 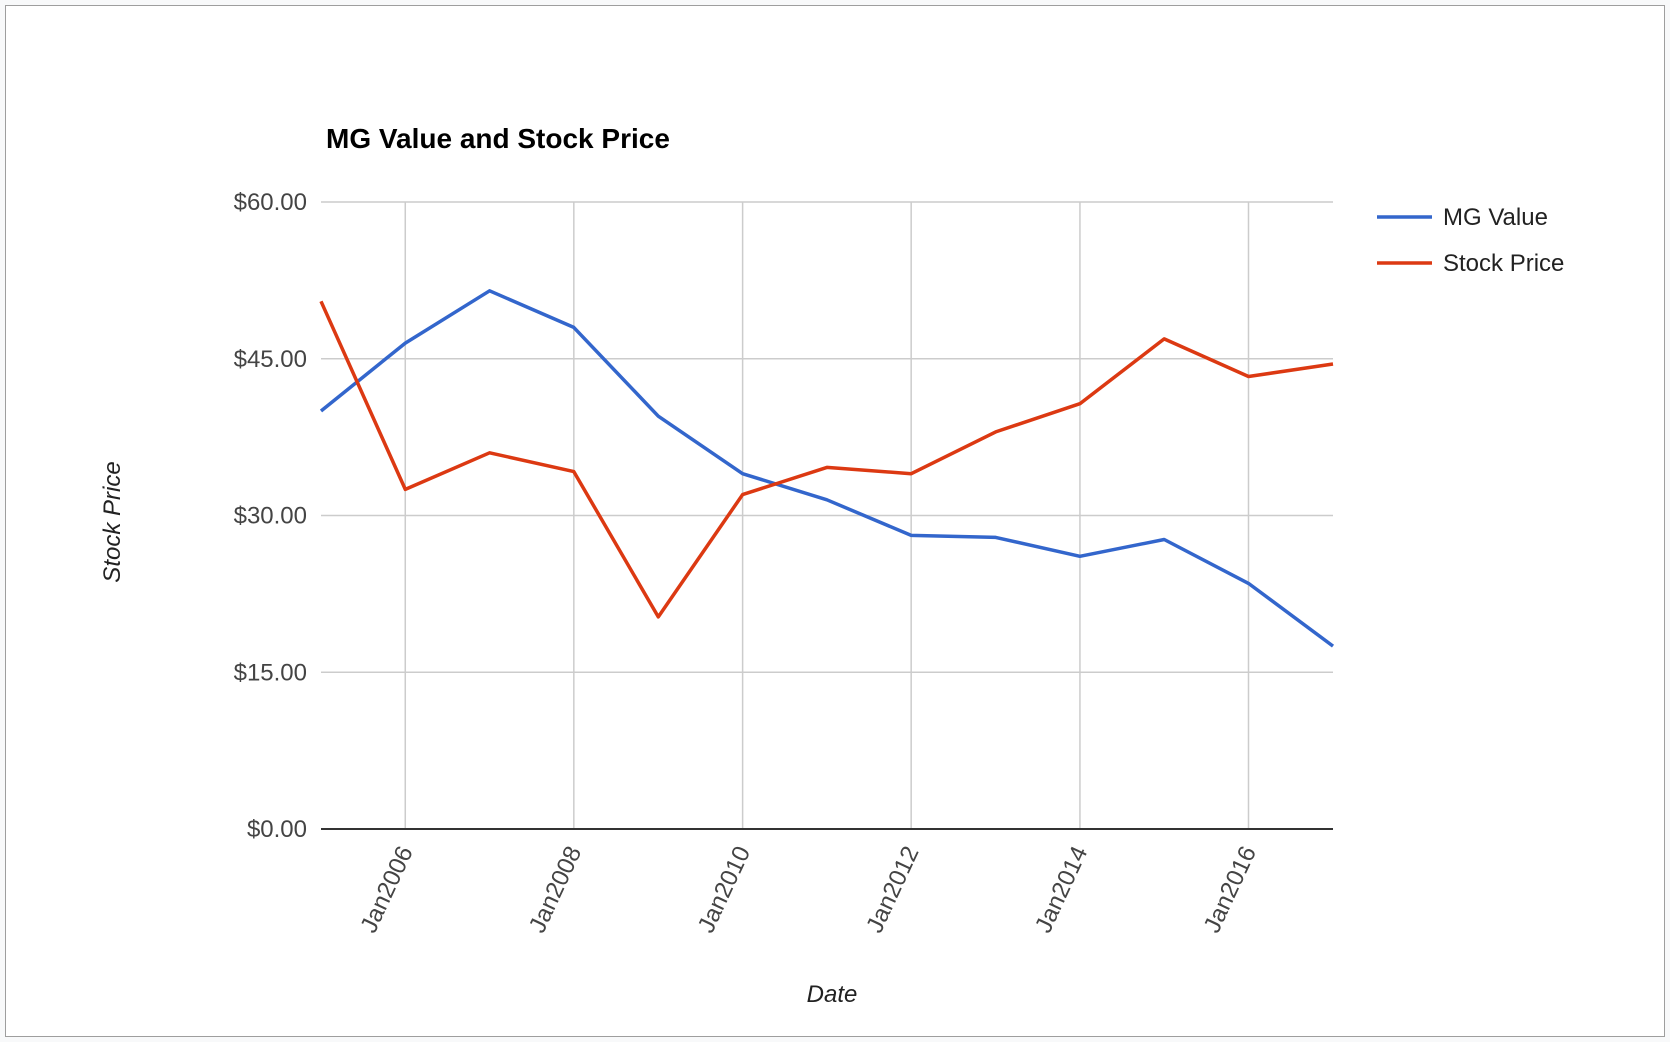 I want to click on y-tick-label: $30.00, so click(x=270, y=516).